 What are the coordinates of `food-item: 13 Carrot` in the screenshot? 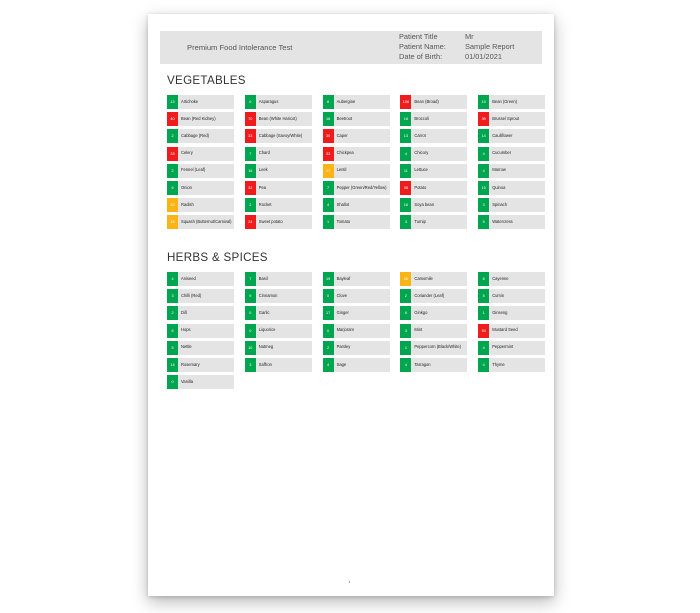 It's located at (434, 136).